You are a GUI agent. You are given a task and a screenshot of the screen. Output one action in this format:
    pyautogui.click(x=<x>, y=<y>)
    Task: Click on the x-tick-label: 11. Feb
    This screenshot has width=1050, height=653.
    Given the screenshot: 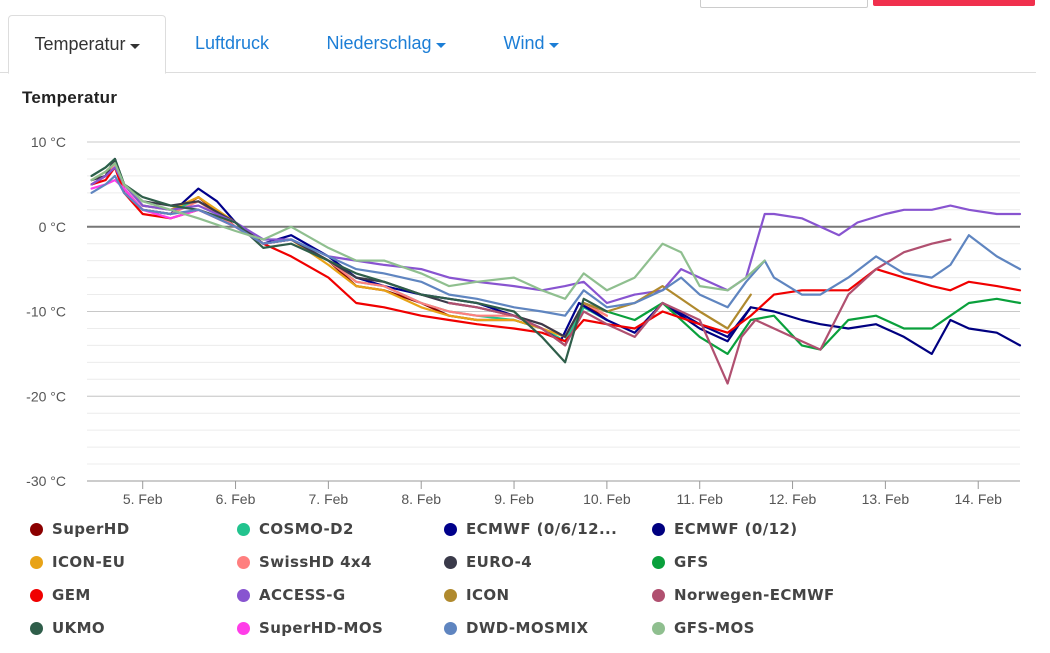 What is the action you would take?
    pyautogui.click(x=699, y=499)
    